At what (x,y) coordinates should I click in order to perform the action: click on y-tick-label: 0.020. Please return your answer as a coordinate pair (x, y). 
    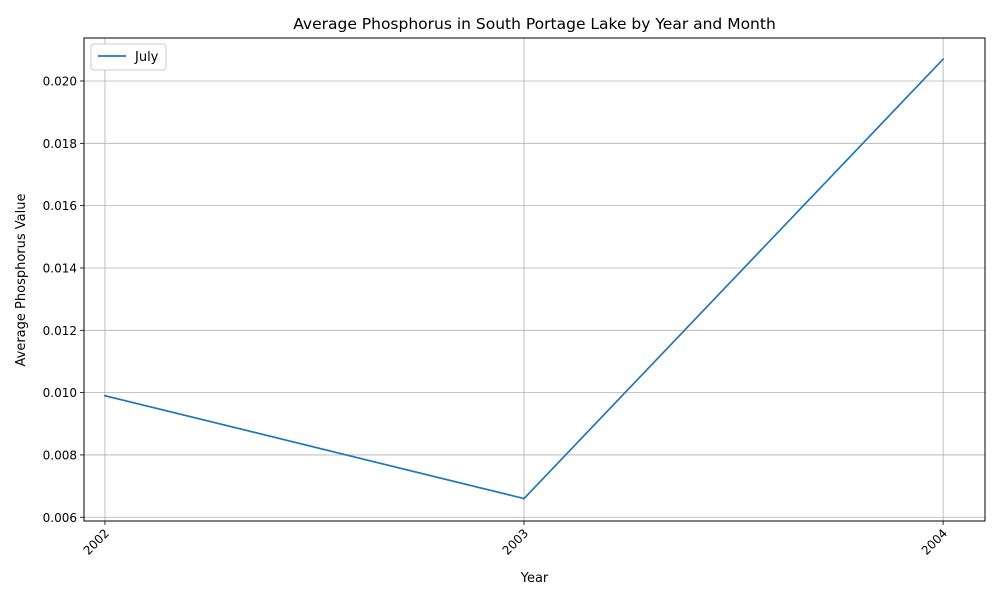
    Looking at the image, I should click on (60, 82).